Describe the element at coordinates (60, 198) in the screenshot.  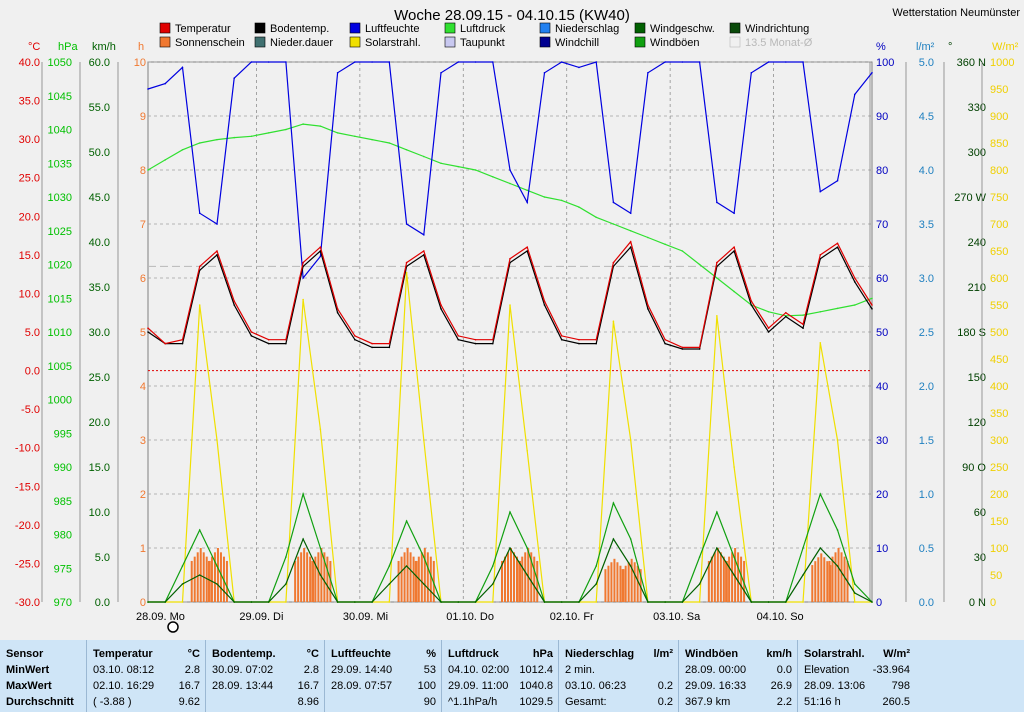
I see `hpa-tick-label: 1030` at that location.